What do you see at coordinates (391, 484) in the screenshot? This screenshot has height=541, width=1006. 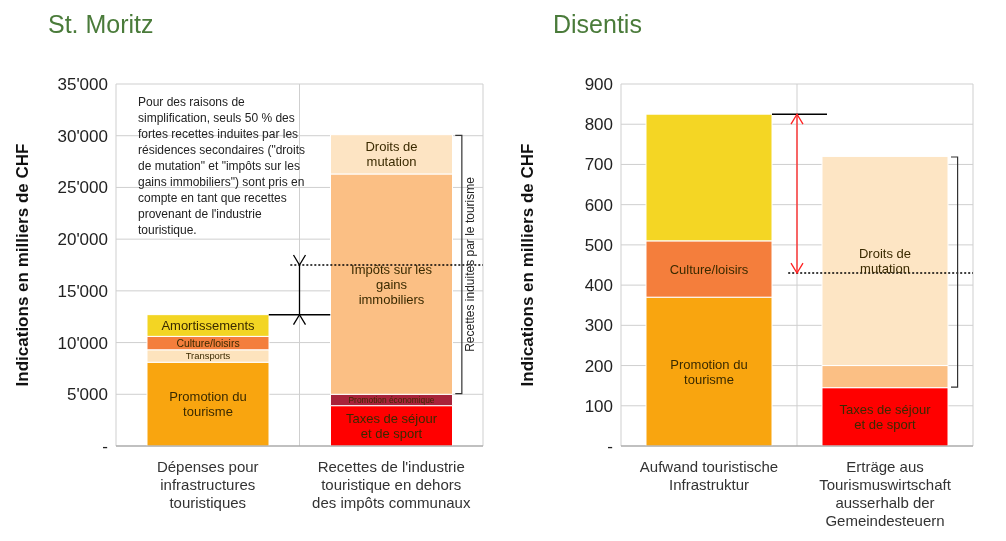 I see `x-tick-label: Recettes de l'industrie touristique en dehors des impôts communaux` at bounding box center [391, 484].